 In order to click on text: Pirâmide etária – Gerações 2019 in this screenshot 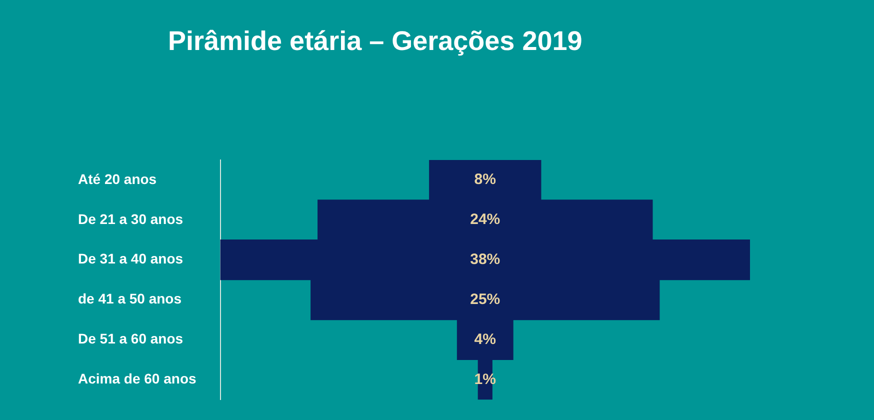, I will do `click(375, 41)`.